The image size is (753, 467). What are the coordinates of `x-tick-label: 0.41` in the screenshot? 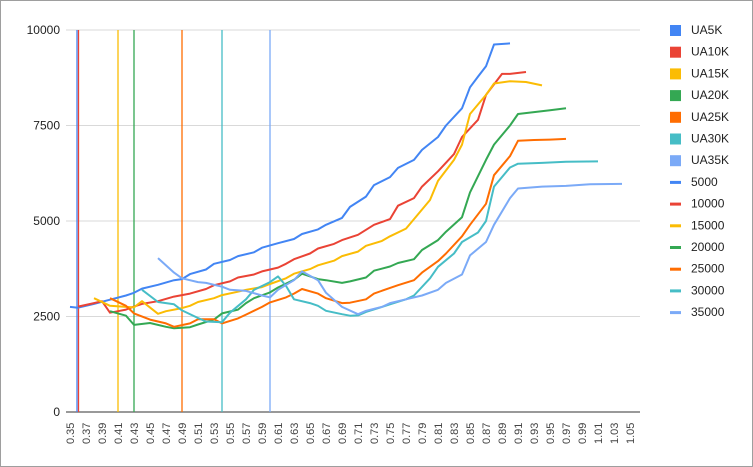 It's located at (119, 433).